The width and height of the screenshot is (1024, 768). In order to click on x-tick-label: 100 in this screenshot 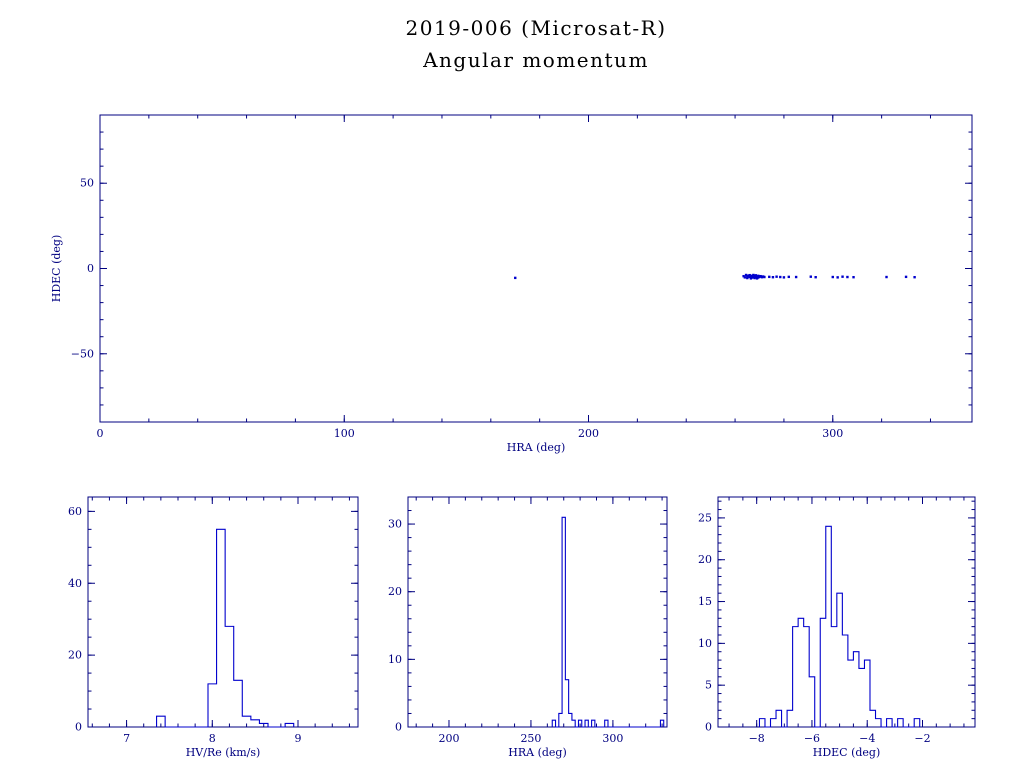, I will do `click(344, 433)`.